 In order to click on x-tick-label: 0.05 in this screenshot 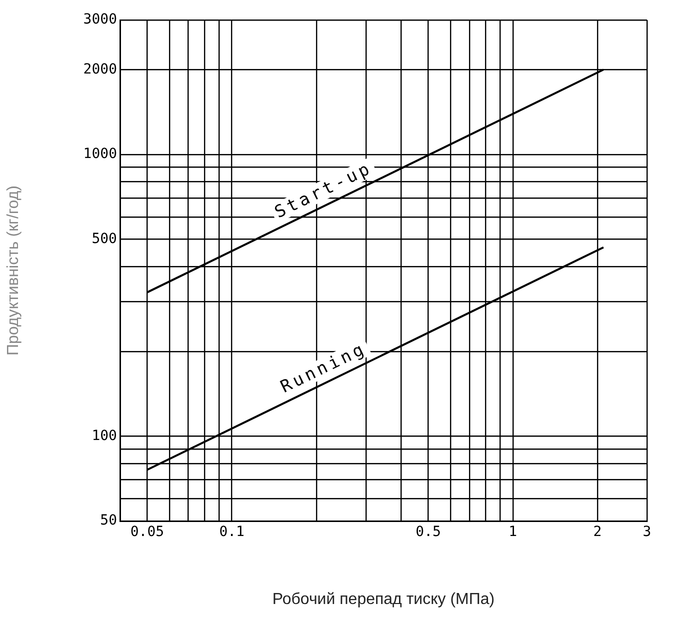, I will do `click(147, 532)`.